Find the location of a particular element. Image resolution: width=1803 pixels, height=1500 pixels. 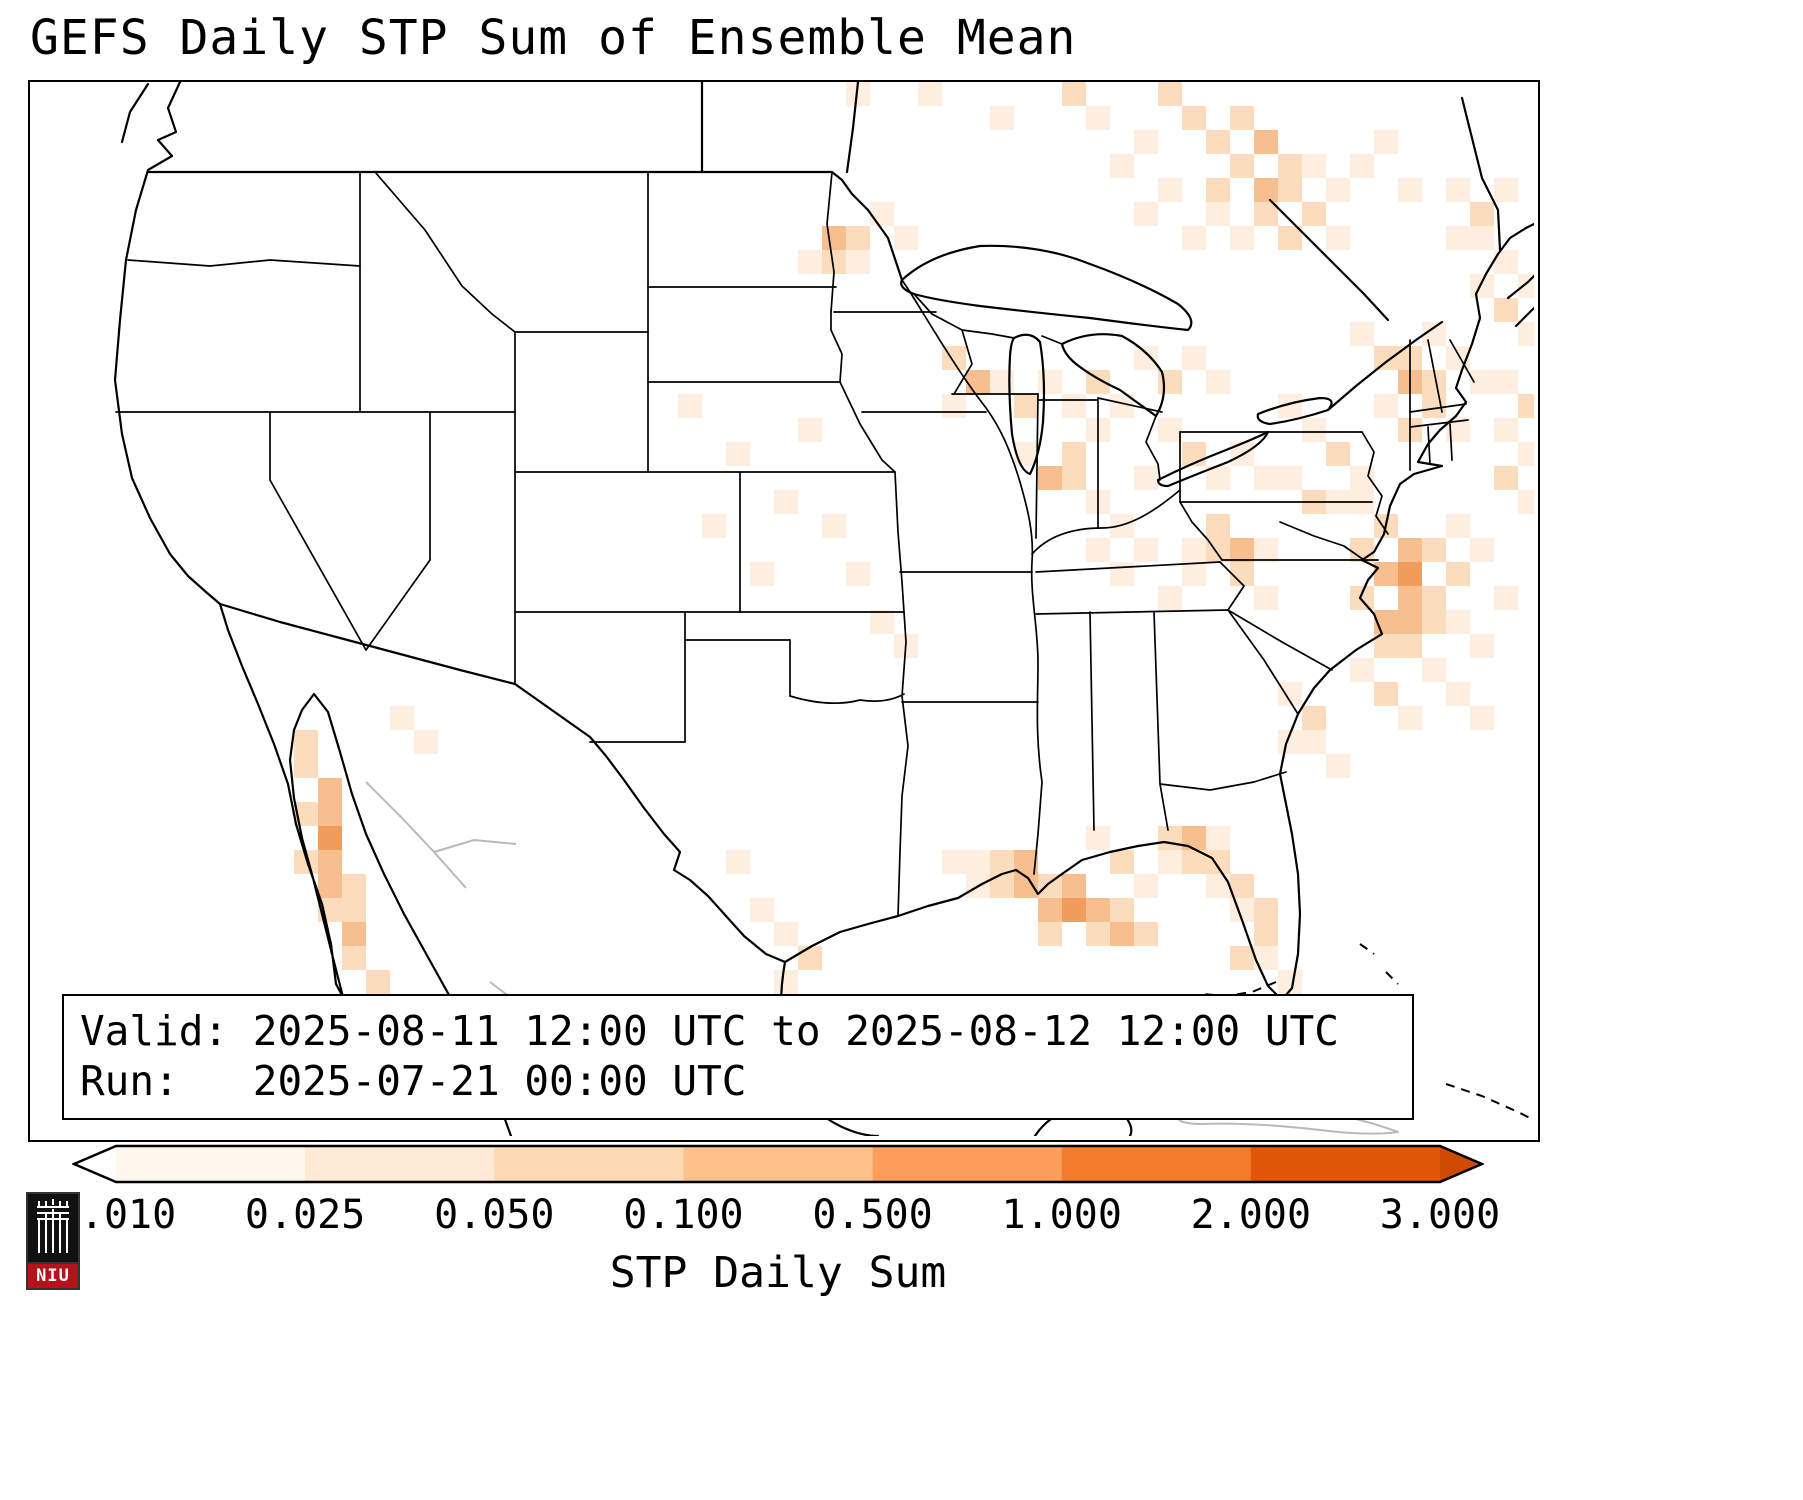

colorbar-tick-label: 0.100 is located at coordinates (683, 1215).